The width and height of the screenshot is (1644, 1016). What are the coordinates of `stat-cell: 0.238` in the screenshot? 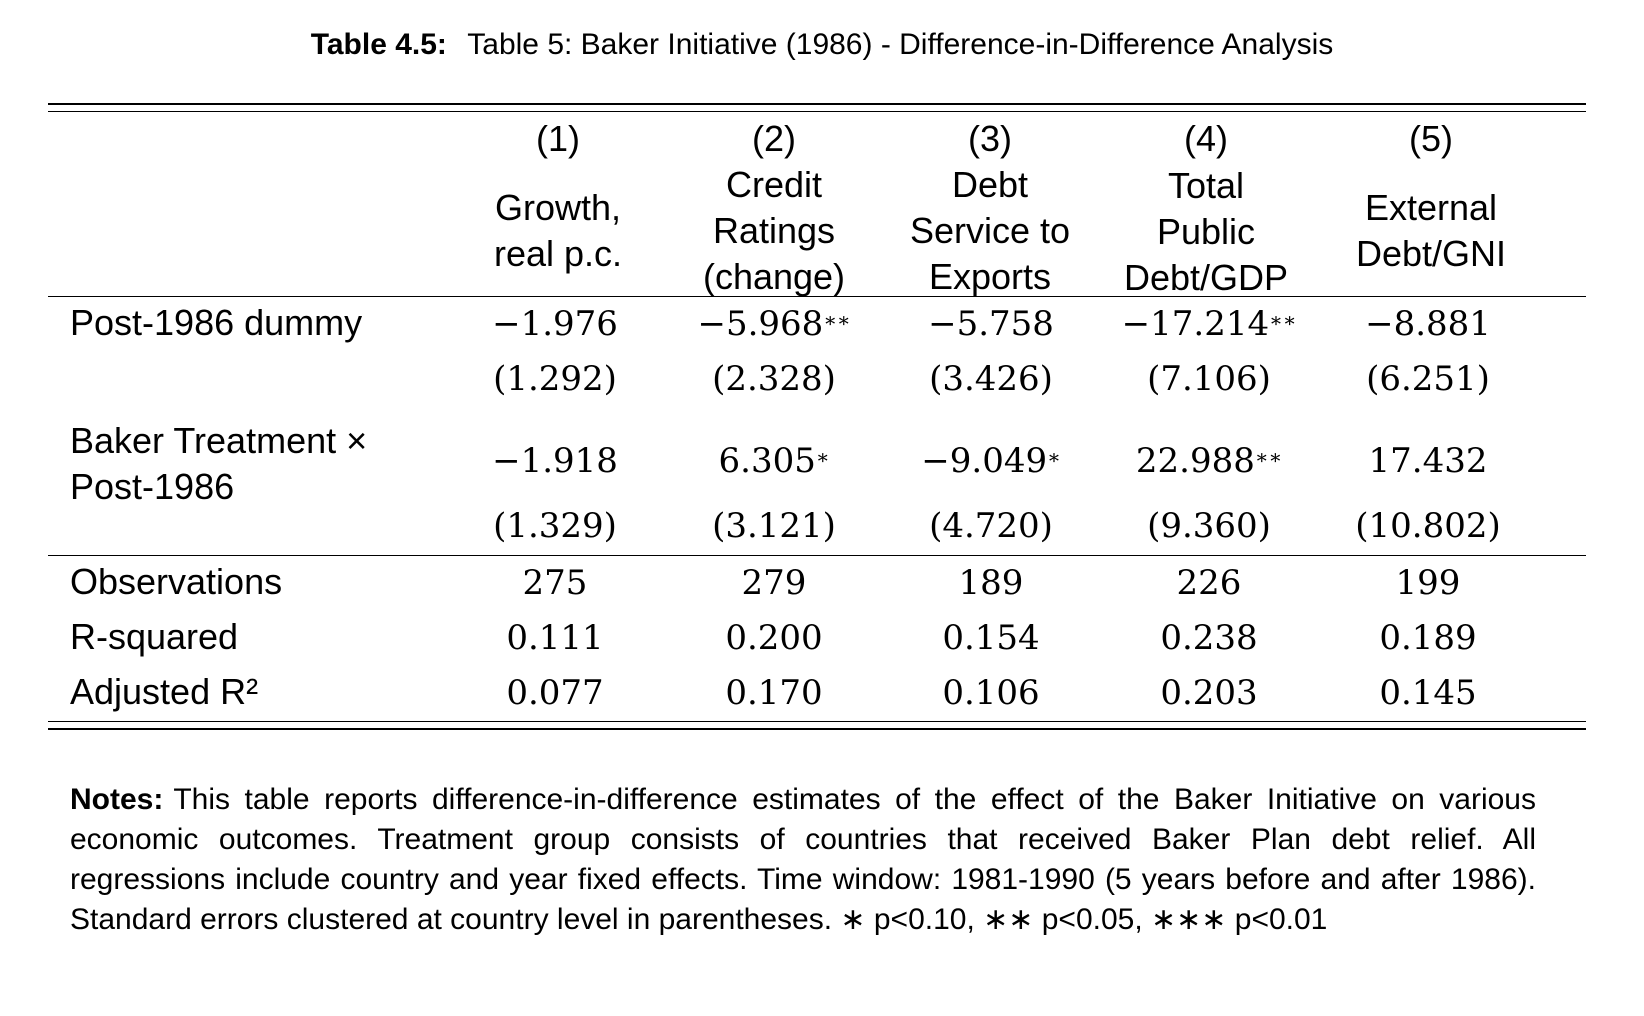 It's located at (1209, 638).